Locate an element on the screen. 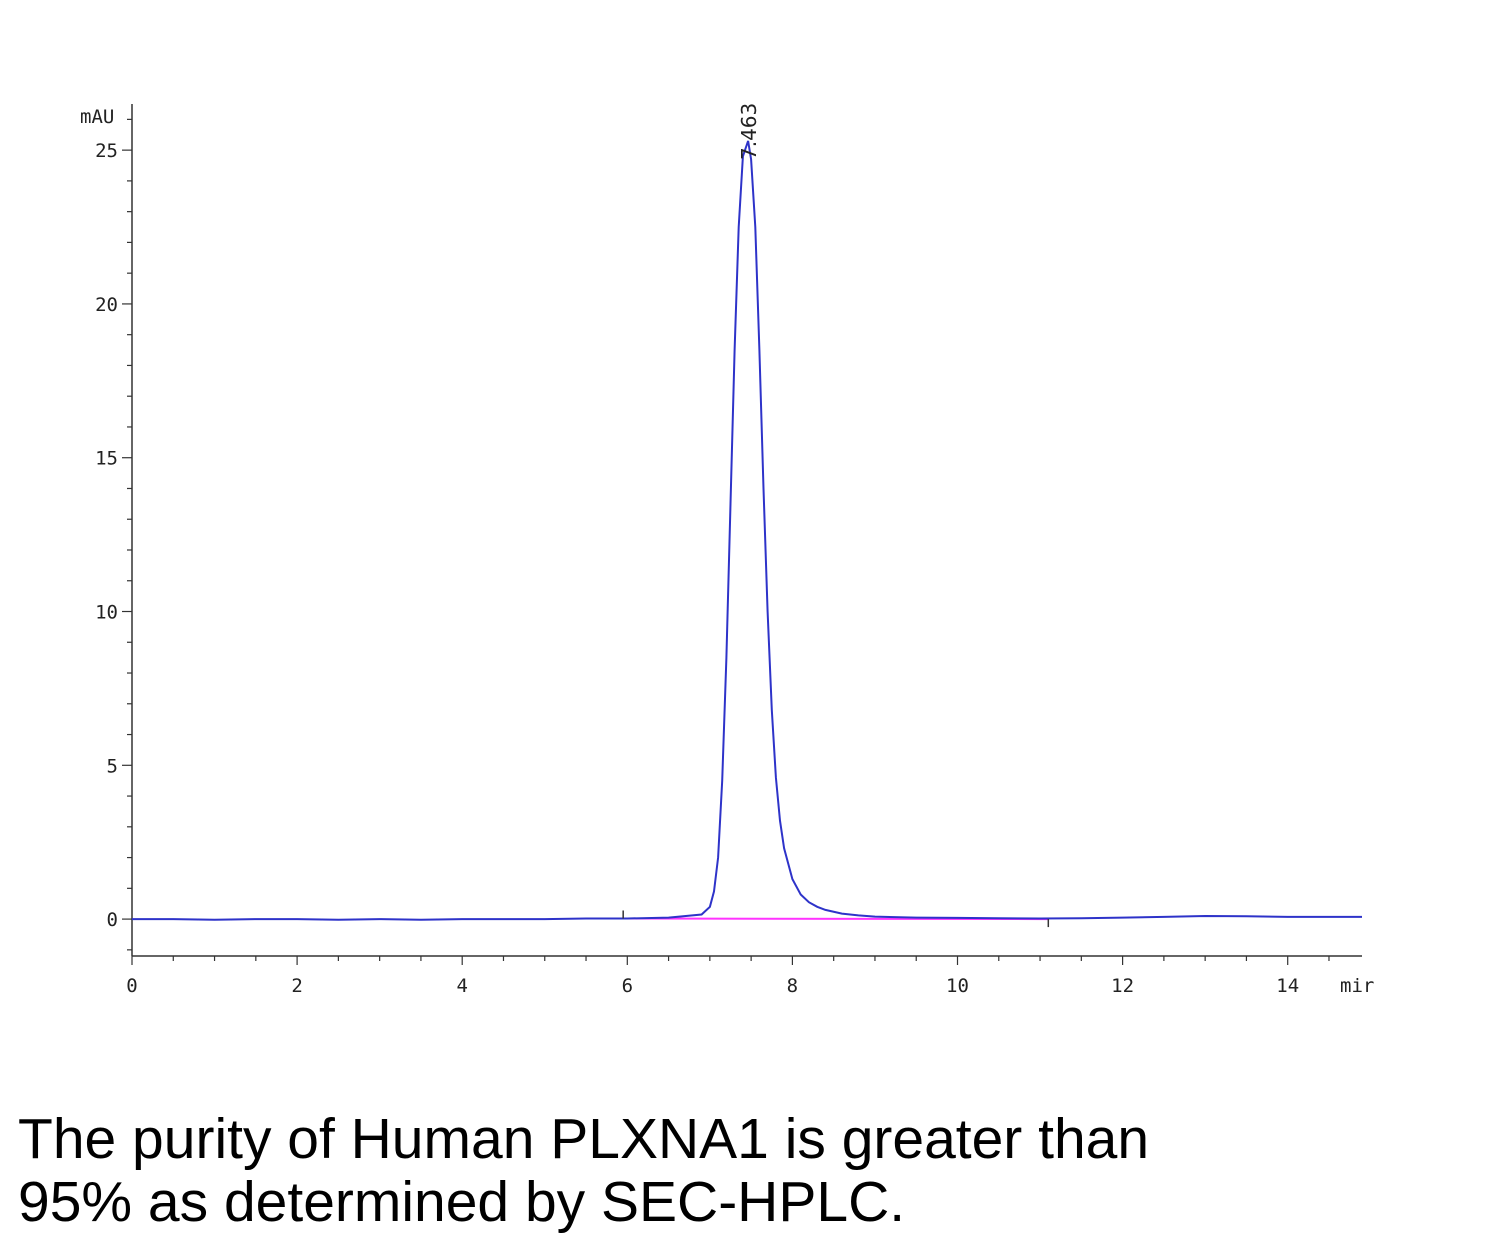 This screenshot has height=1252, width=1500. x-tick-label: 8 is located at coordinates (792, 986).